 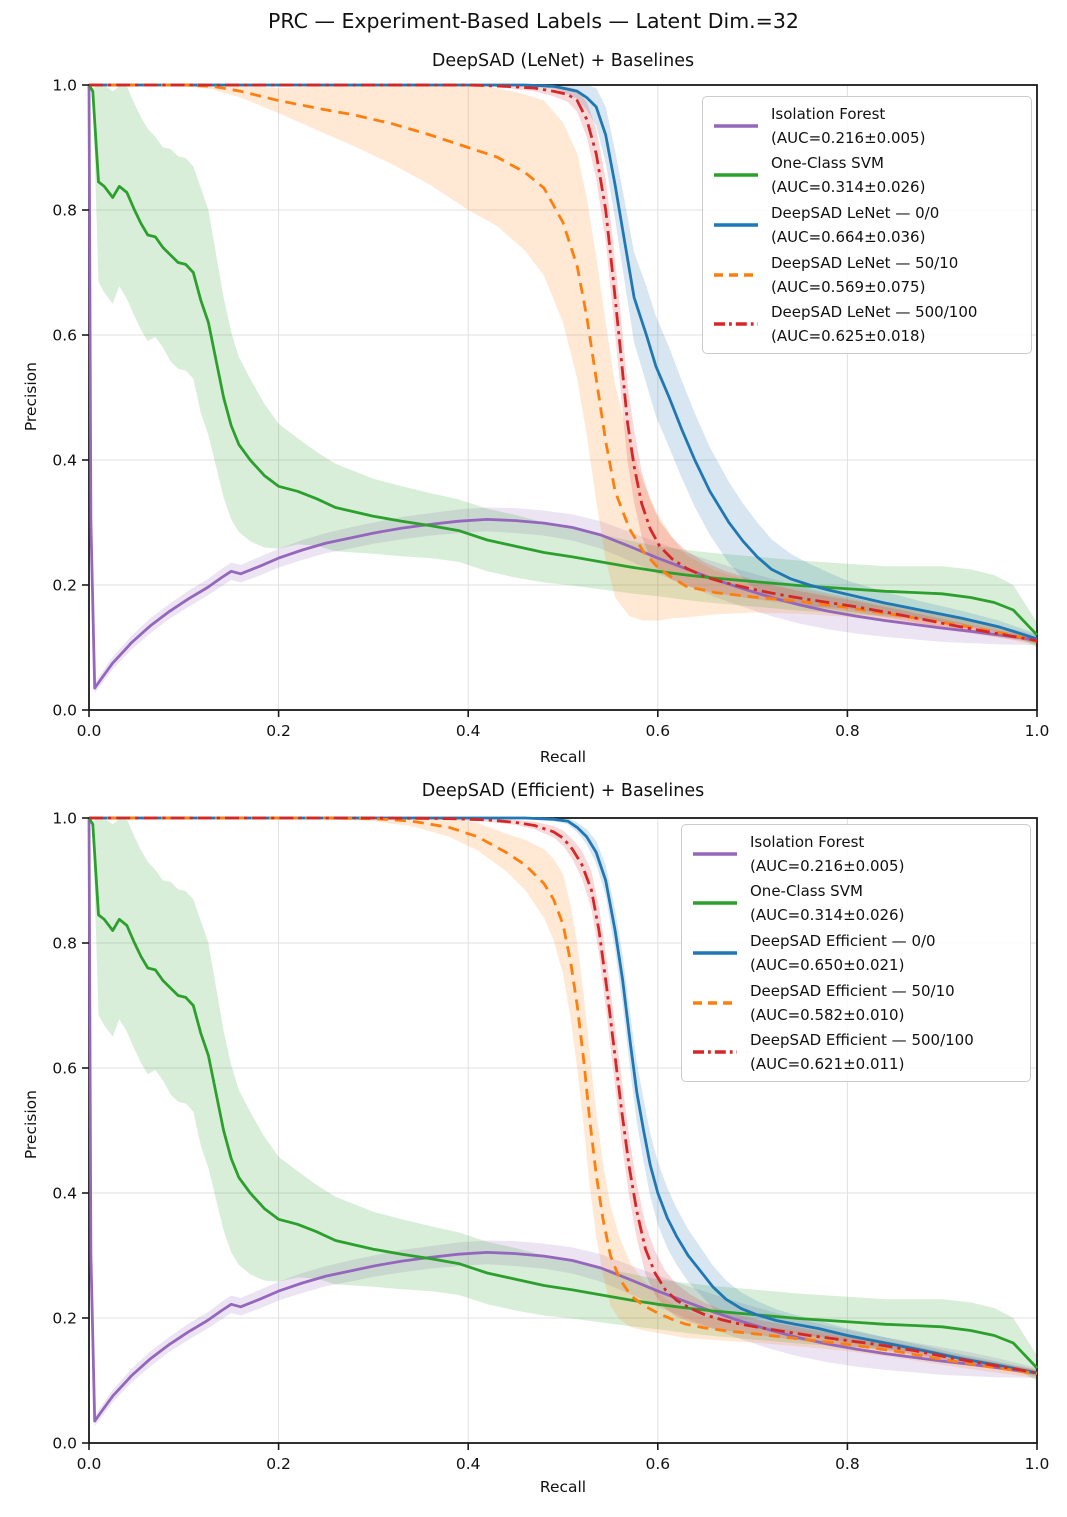 I want to click on legend-series-auc: (AUC=0.650±0.021), so click(x=827, y=964).